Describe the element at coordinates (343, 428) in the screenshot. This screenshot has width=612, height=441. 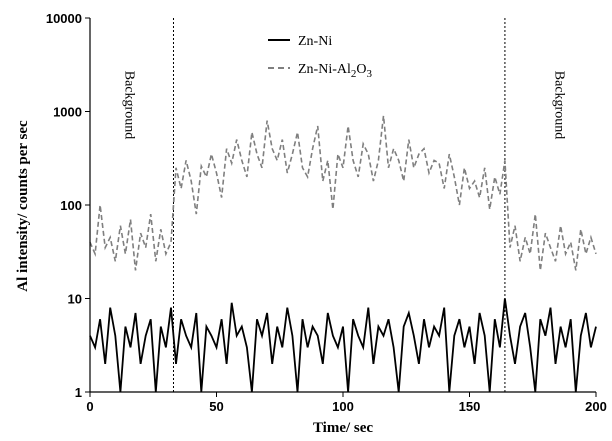
I see `x-axis-title: Time/ sec` at that location.